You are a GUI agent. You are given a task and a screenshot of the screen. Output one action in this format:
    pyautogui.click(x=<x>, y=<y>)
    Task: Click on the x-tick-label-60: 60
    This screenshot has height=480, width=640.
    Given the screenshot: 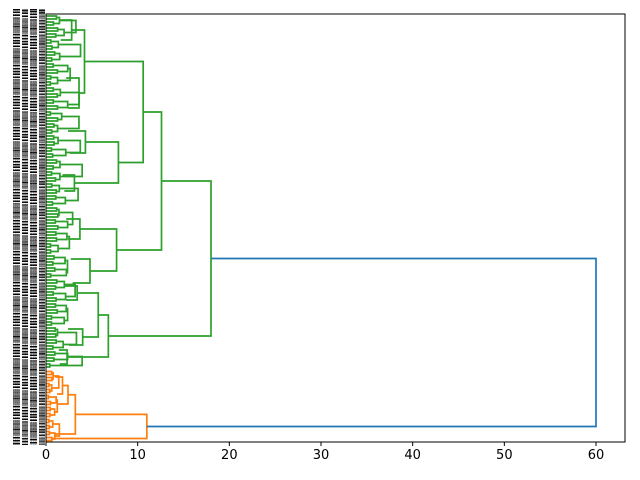 What is the action you would take?
    pyautogui.click(x=596, y=455)
    